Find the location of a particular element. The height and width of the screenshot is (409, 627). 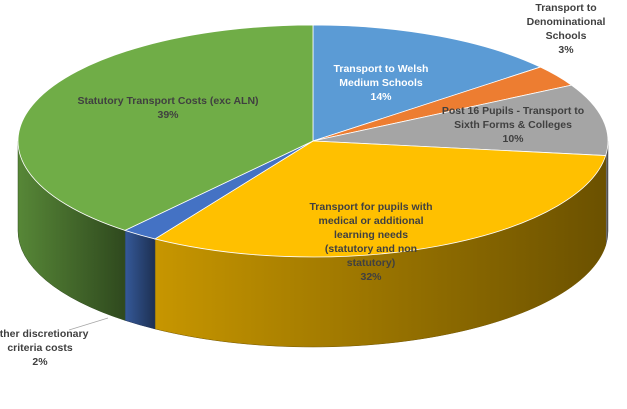

slice-label-line: (statutory and non is located at coordinates (371, 249).